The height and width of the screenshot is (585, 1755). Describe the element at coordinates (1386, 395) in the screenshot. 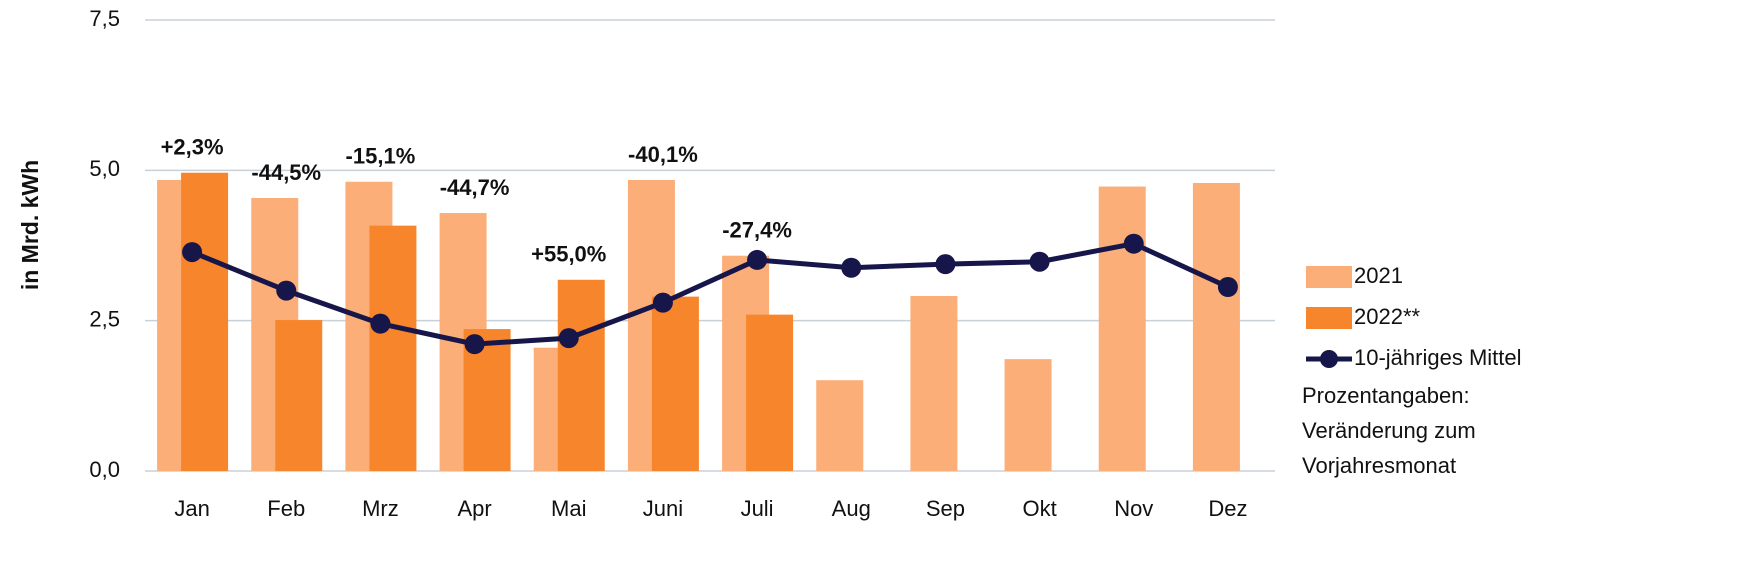

I see `note: Prozentangaben:` at that location.